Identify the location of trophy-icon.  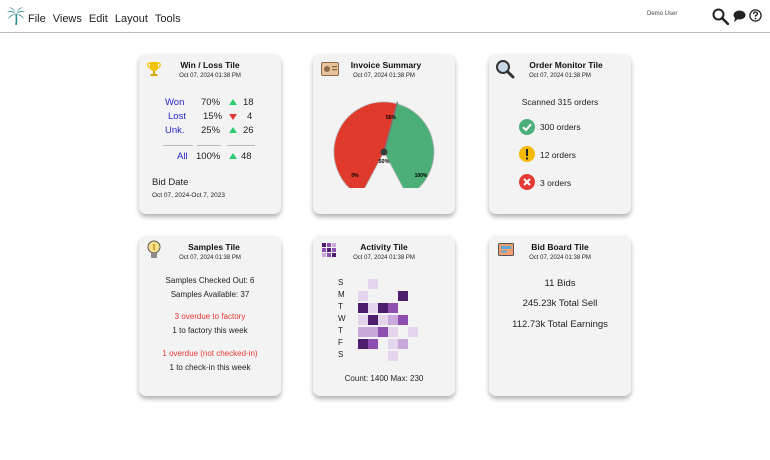
(154, 69).